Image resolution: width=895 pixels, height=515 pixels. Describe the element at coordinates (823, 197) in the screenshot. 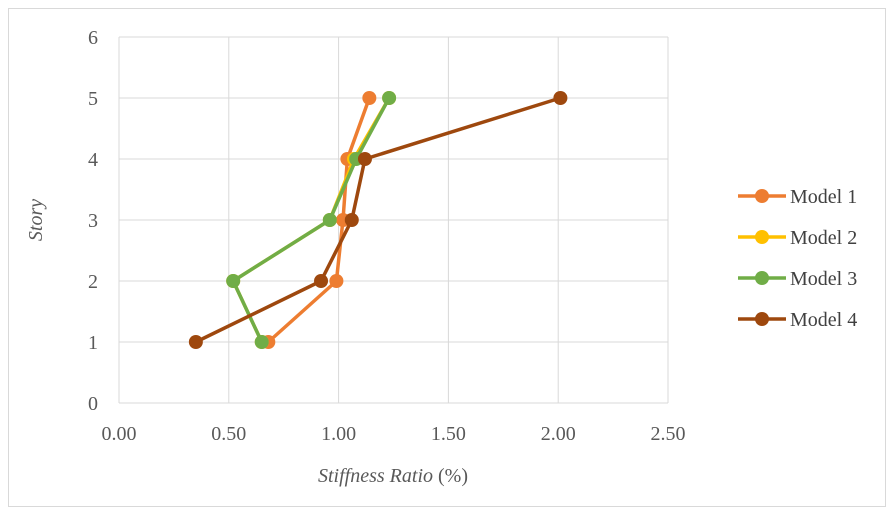

I see `legend-label: Model 1` at that location.